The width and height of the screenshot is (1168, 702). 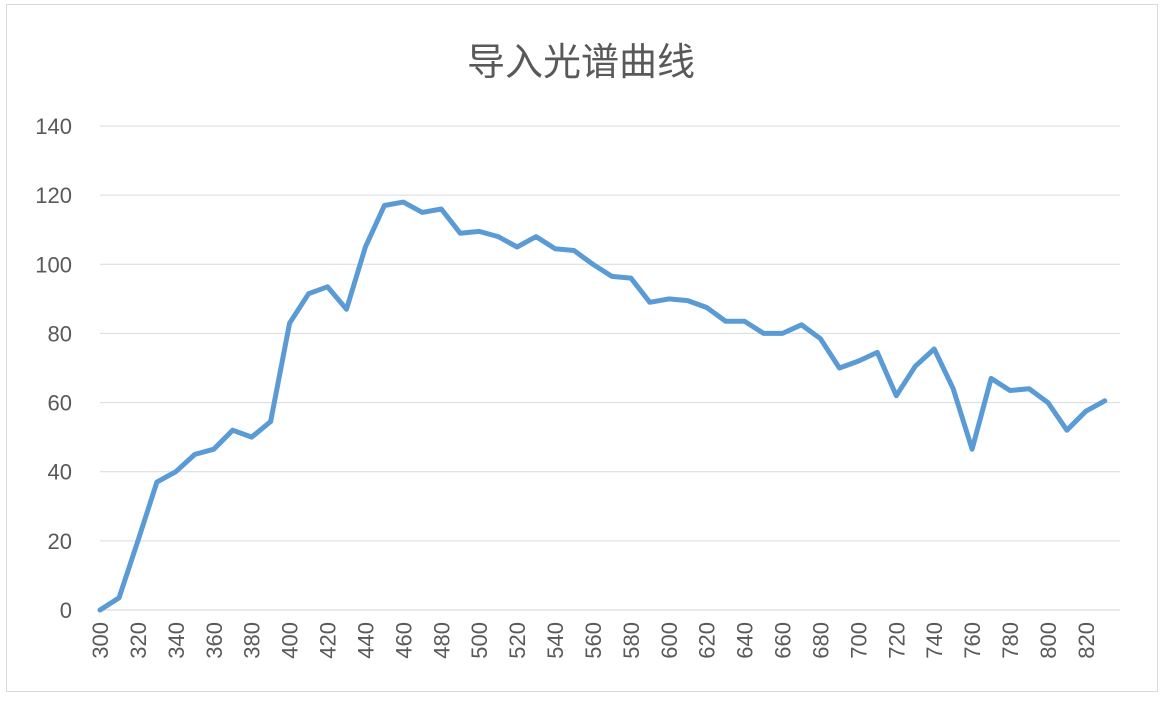 What do you see at coordinates (581, 62) in the screenshot?
I see `chart-title: 导入光谱曲线` at bounding box center [581, 62].